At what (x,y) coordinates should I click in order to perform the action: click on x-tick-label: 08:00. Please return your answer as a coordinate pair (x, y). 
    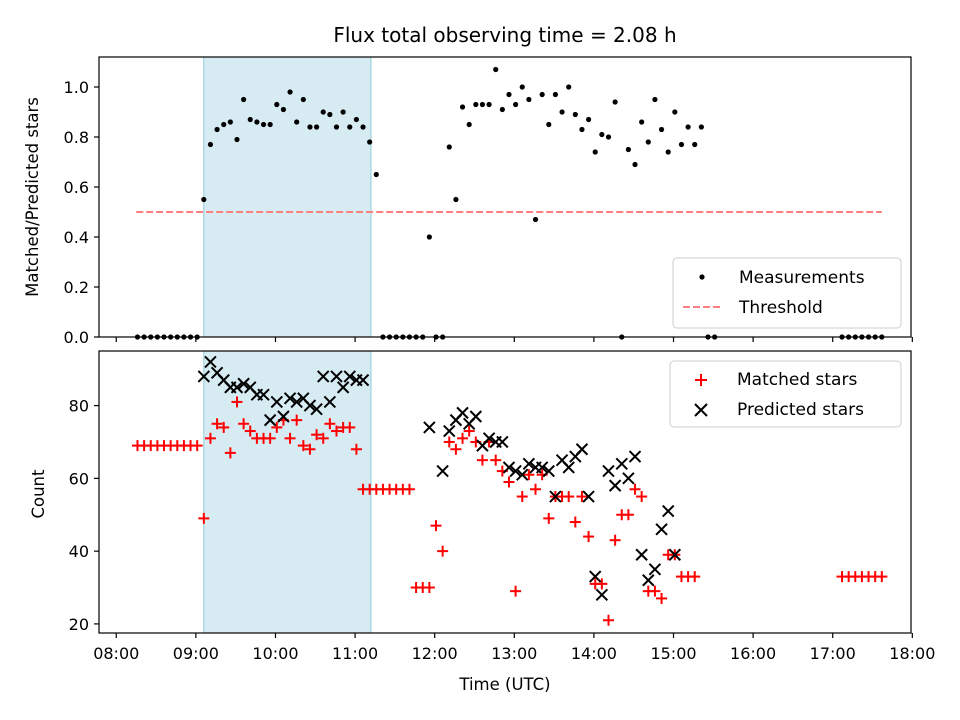
    Looking at the image, I should click on (116, 653).